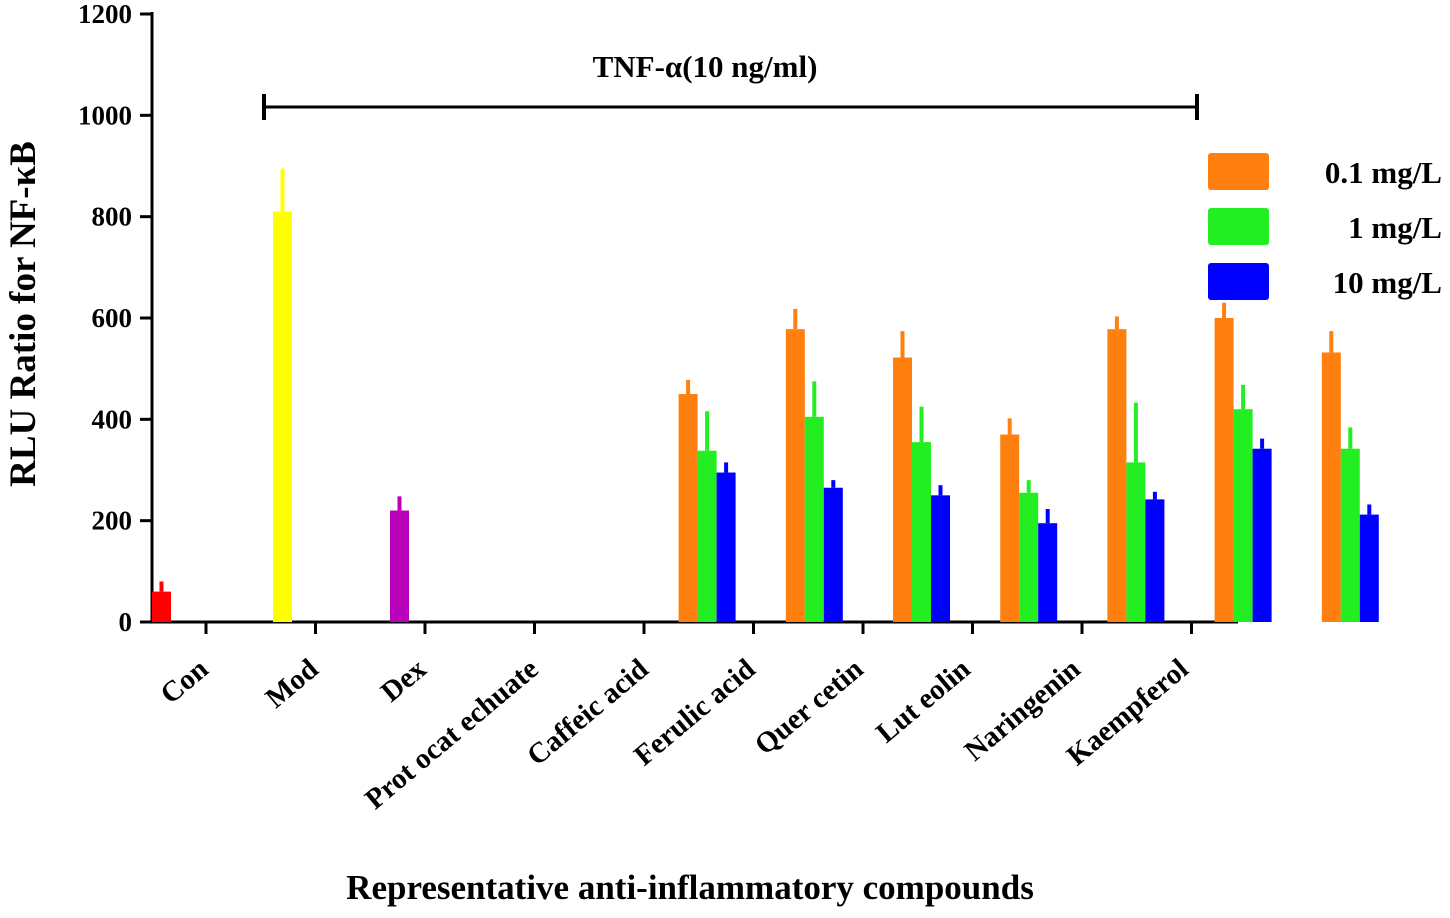 This screenshot has height=918, width=1450. Describe the element at coordinates (705, 66) in the screenshot. I see `annotation-label: TNF-α(10 ng/ml)` at that location.